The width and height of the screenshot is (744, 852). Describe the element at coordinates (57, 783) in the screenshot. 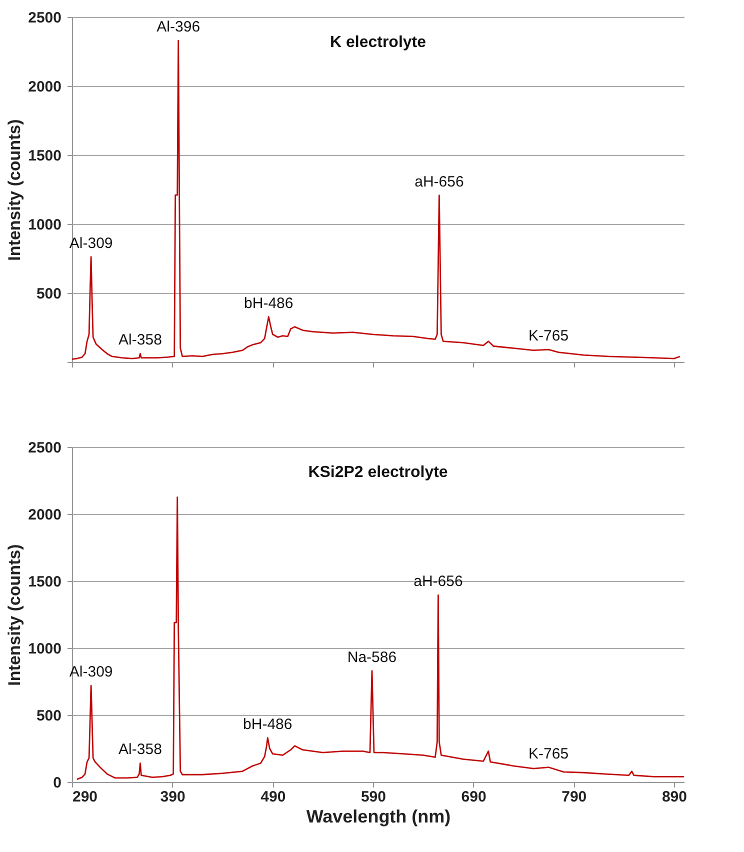

I see `y-tick-label: 0` at that location.